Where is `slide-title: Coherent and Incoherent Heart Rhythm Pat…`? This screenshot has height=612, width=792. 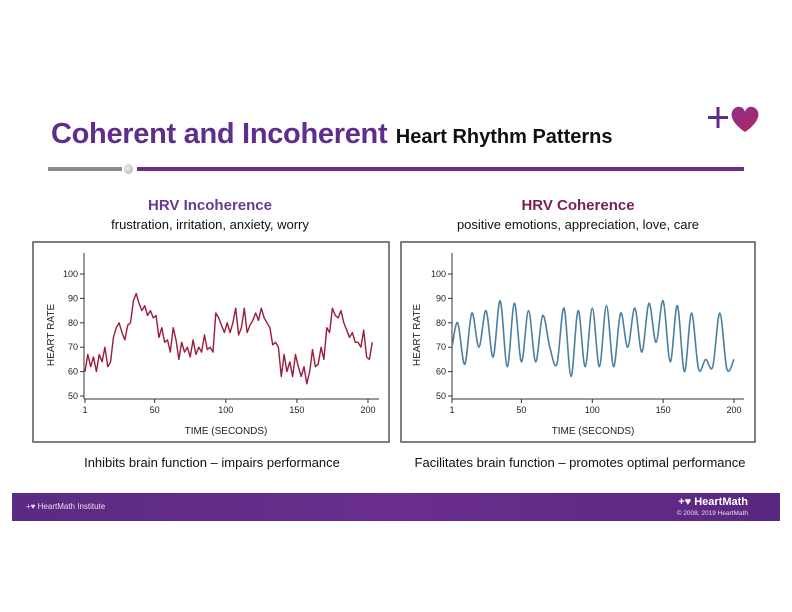 slide-title: Coherent and Incoherent Heart Rhythm Pat… is located at coordinates (331, 134).